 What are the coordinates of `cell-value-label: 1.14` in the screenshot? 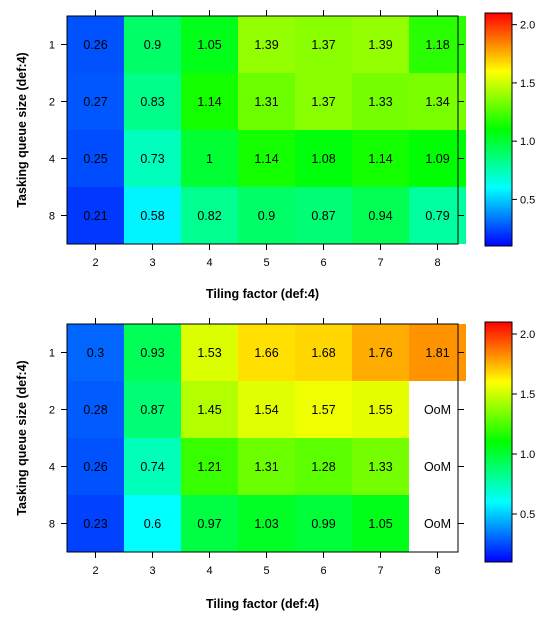 It's located at (380, 159).